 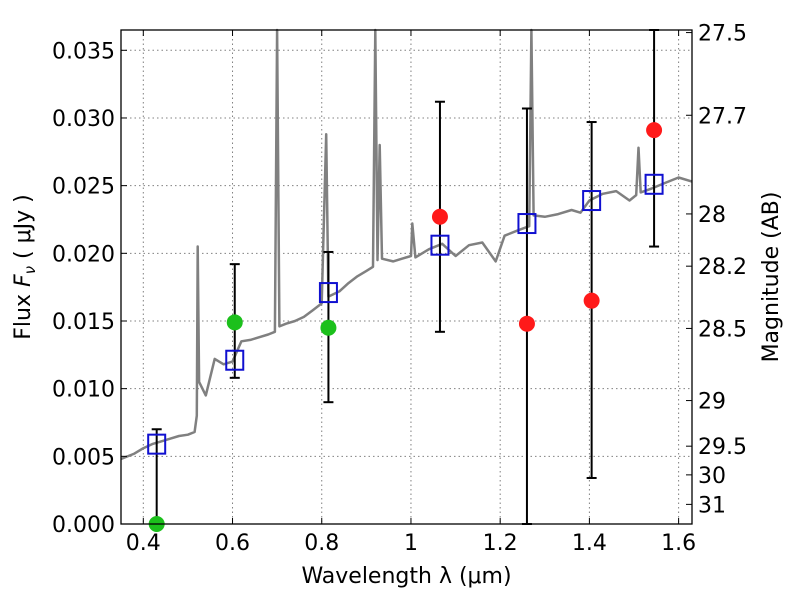 I want to click on x-tick-label: 1.6, so click(x=678, y=543).